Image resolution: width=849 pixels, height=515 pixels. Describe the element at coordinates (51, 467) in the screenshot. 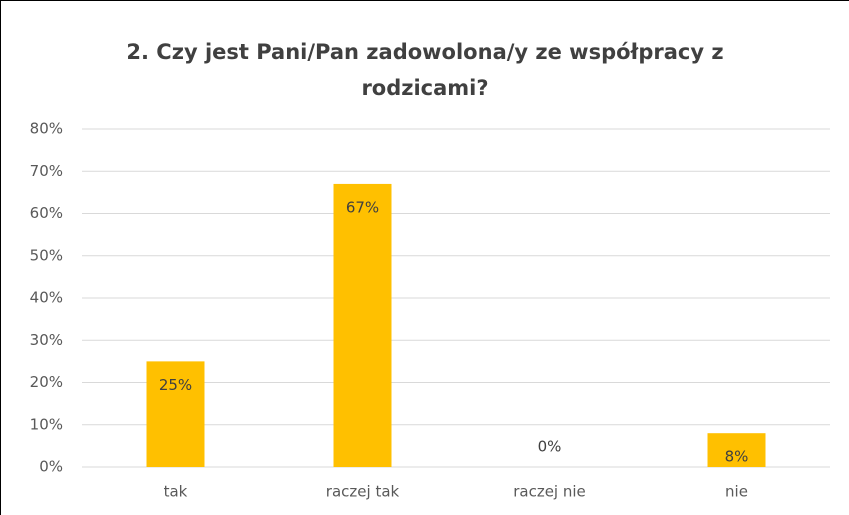

I see `y-tick-label: 0%` at that location.